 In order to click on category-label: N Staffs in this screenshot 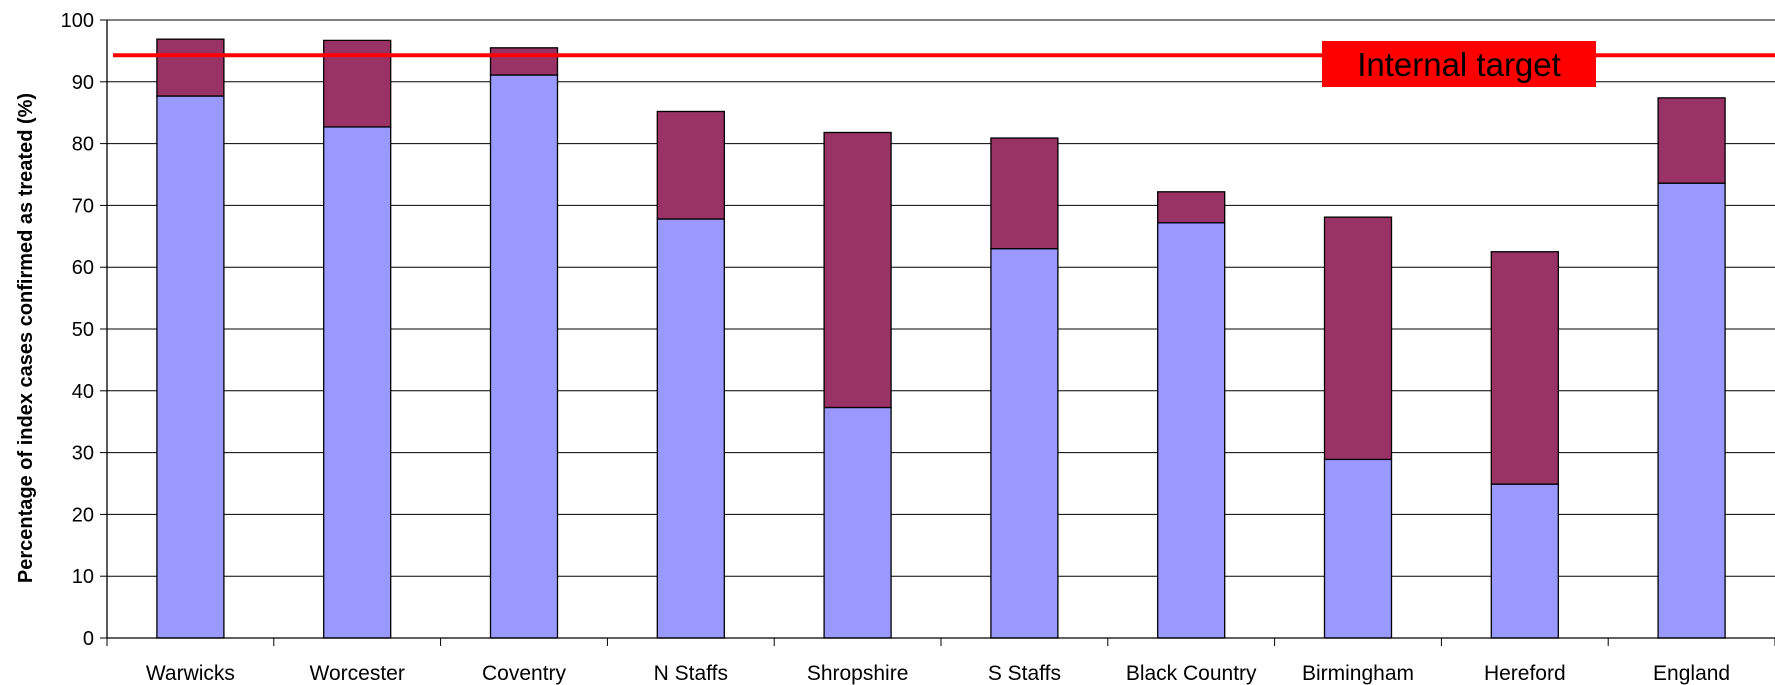, I will do `click(691, 673)`.